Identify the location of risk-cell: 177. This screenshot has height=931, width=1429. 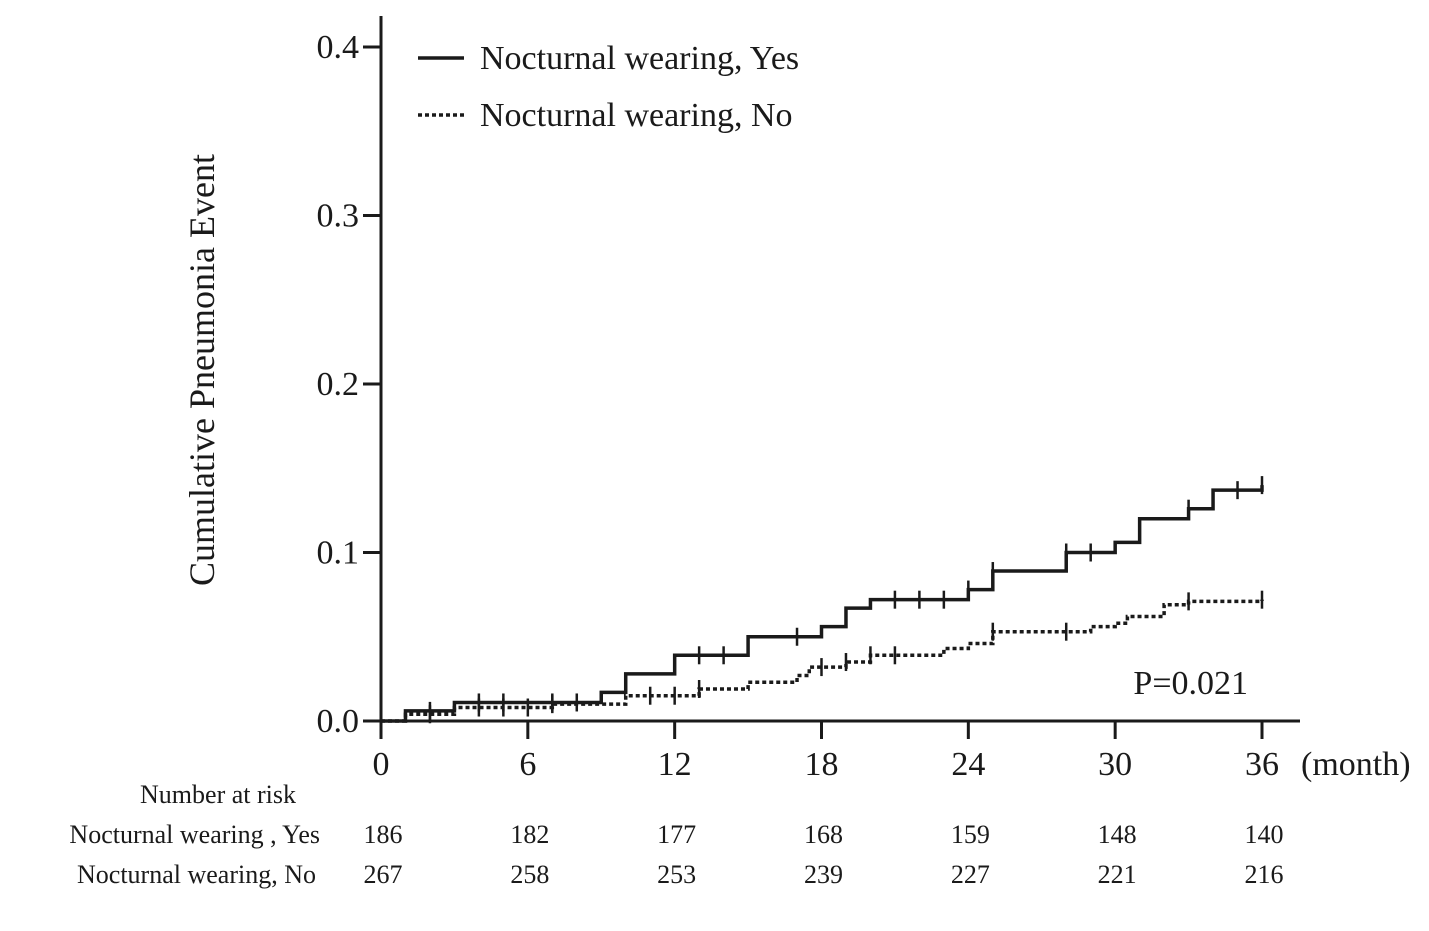
(676, 834).